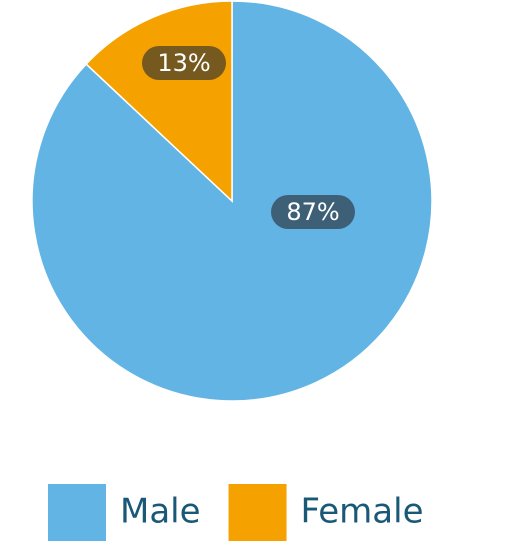 This screenshot has width=511, height=548. Describe the element at coordinates (160, 512) in the screenshot. I see `legend-label: Male` at that location.